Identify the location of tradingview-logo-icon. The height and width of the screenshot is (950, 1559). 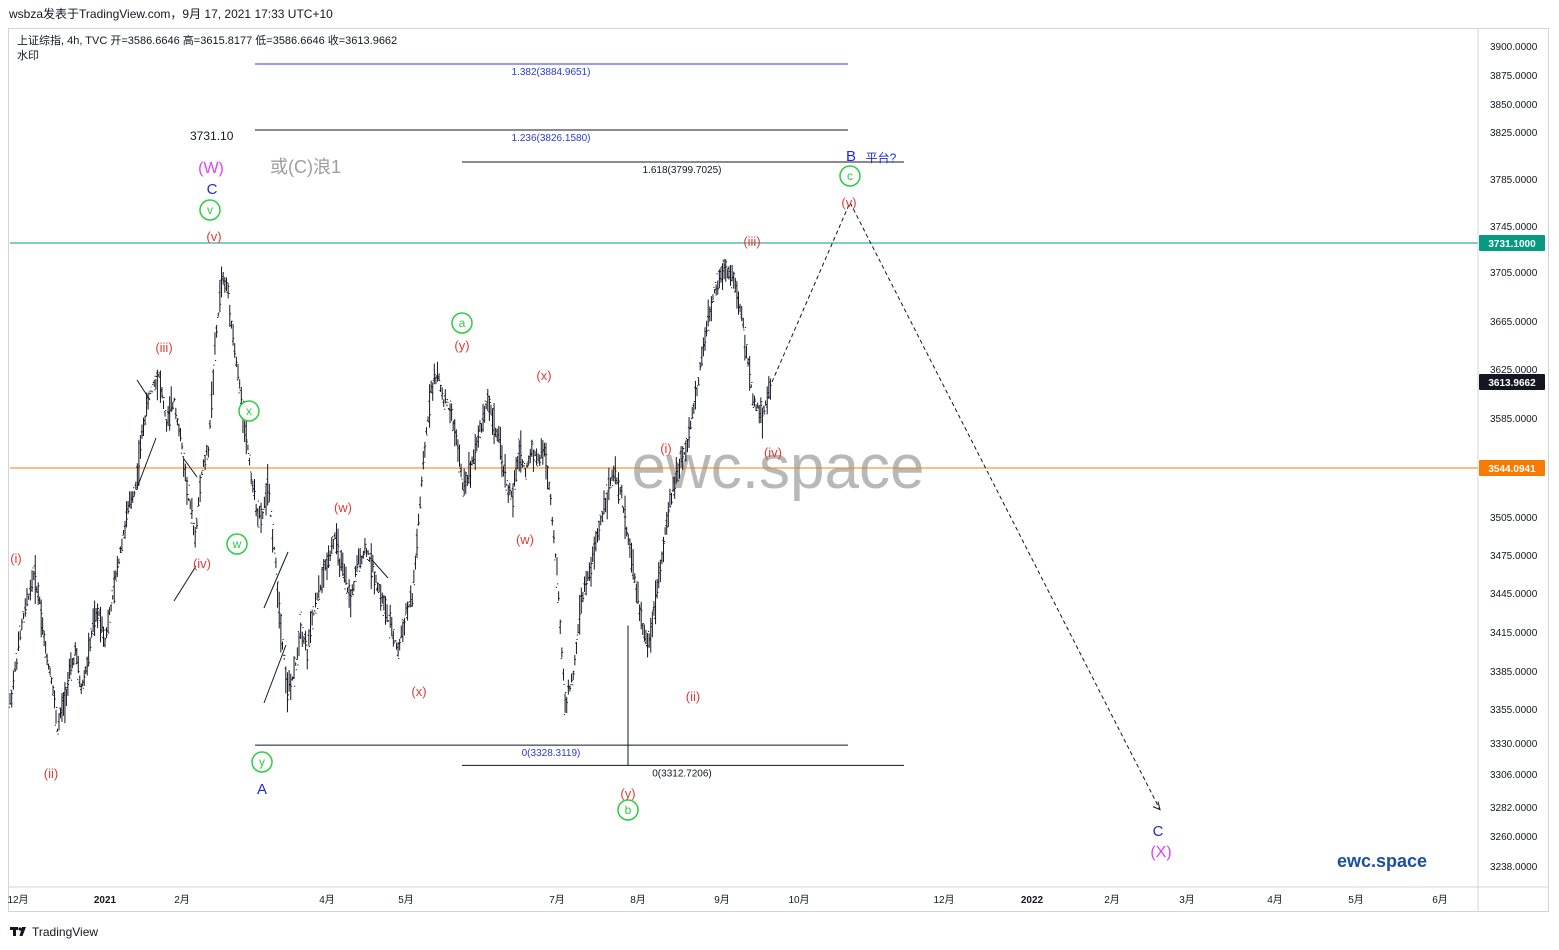
(18, 931).